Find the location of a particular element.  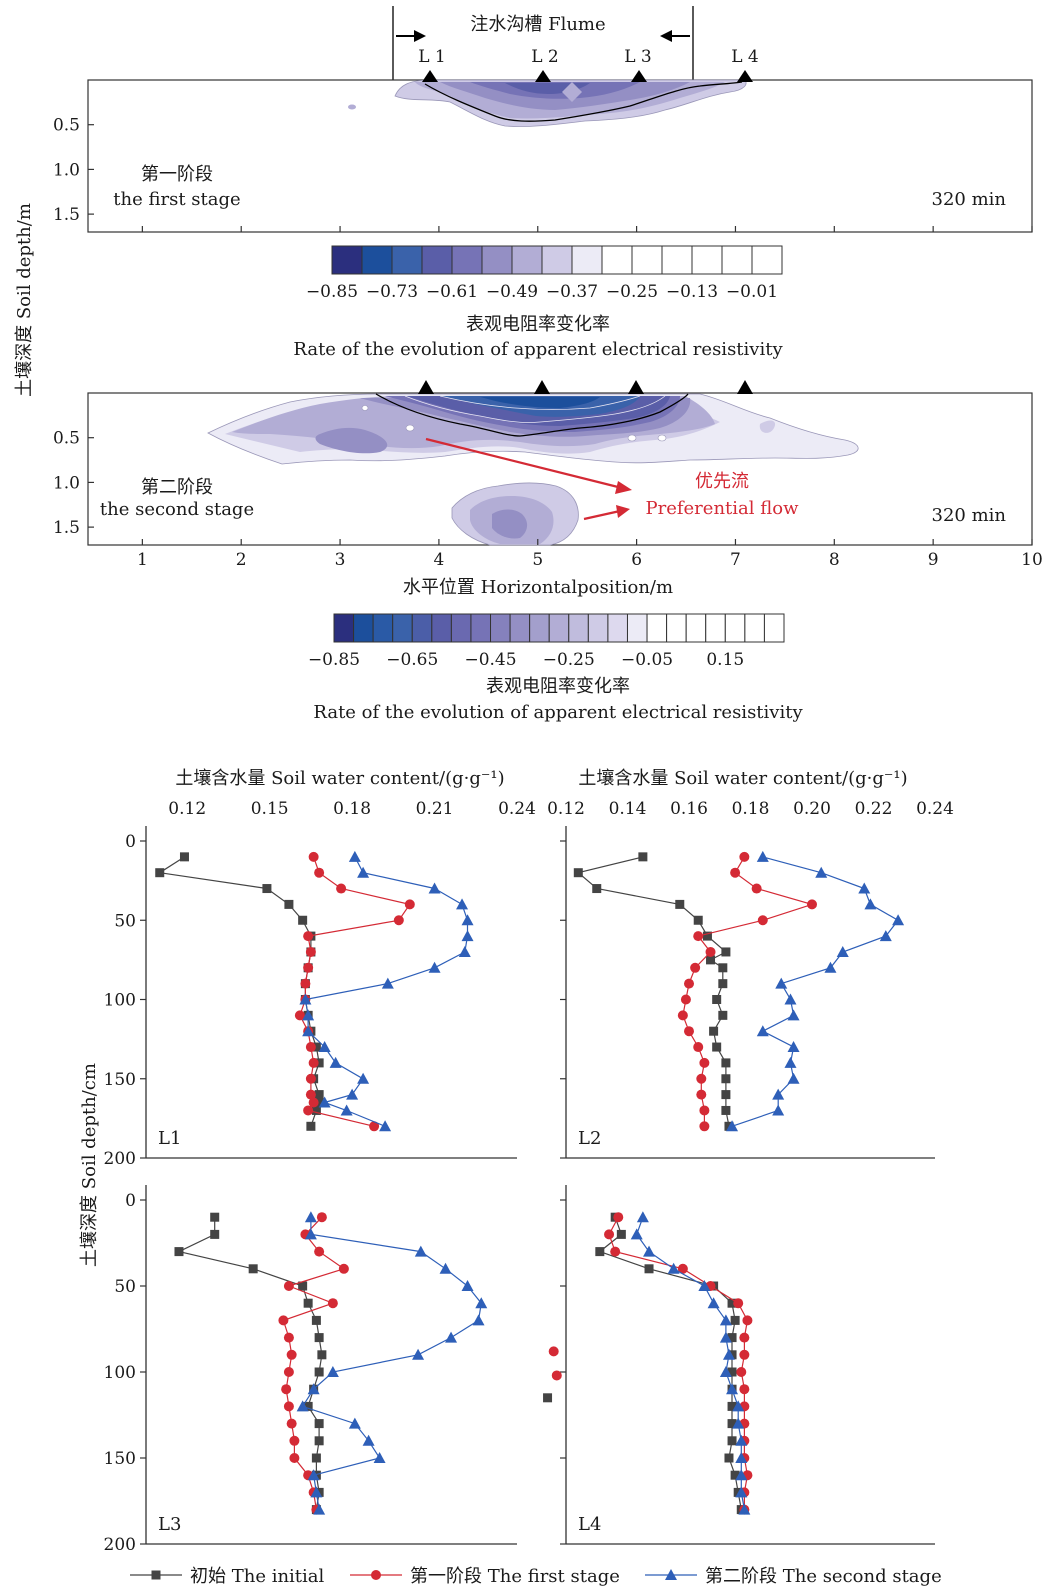

legend-label: 第二阶段 The second stage is located at coordinates (823, 1576).